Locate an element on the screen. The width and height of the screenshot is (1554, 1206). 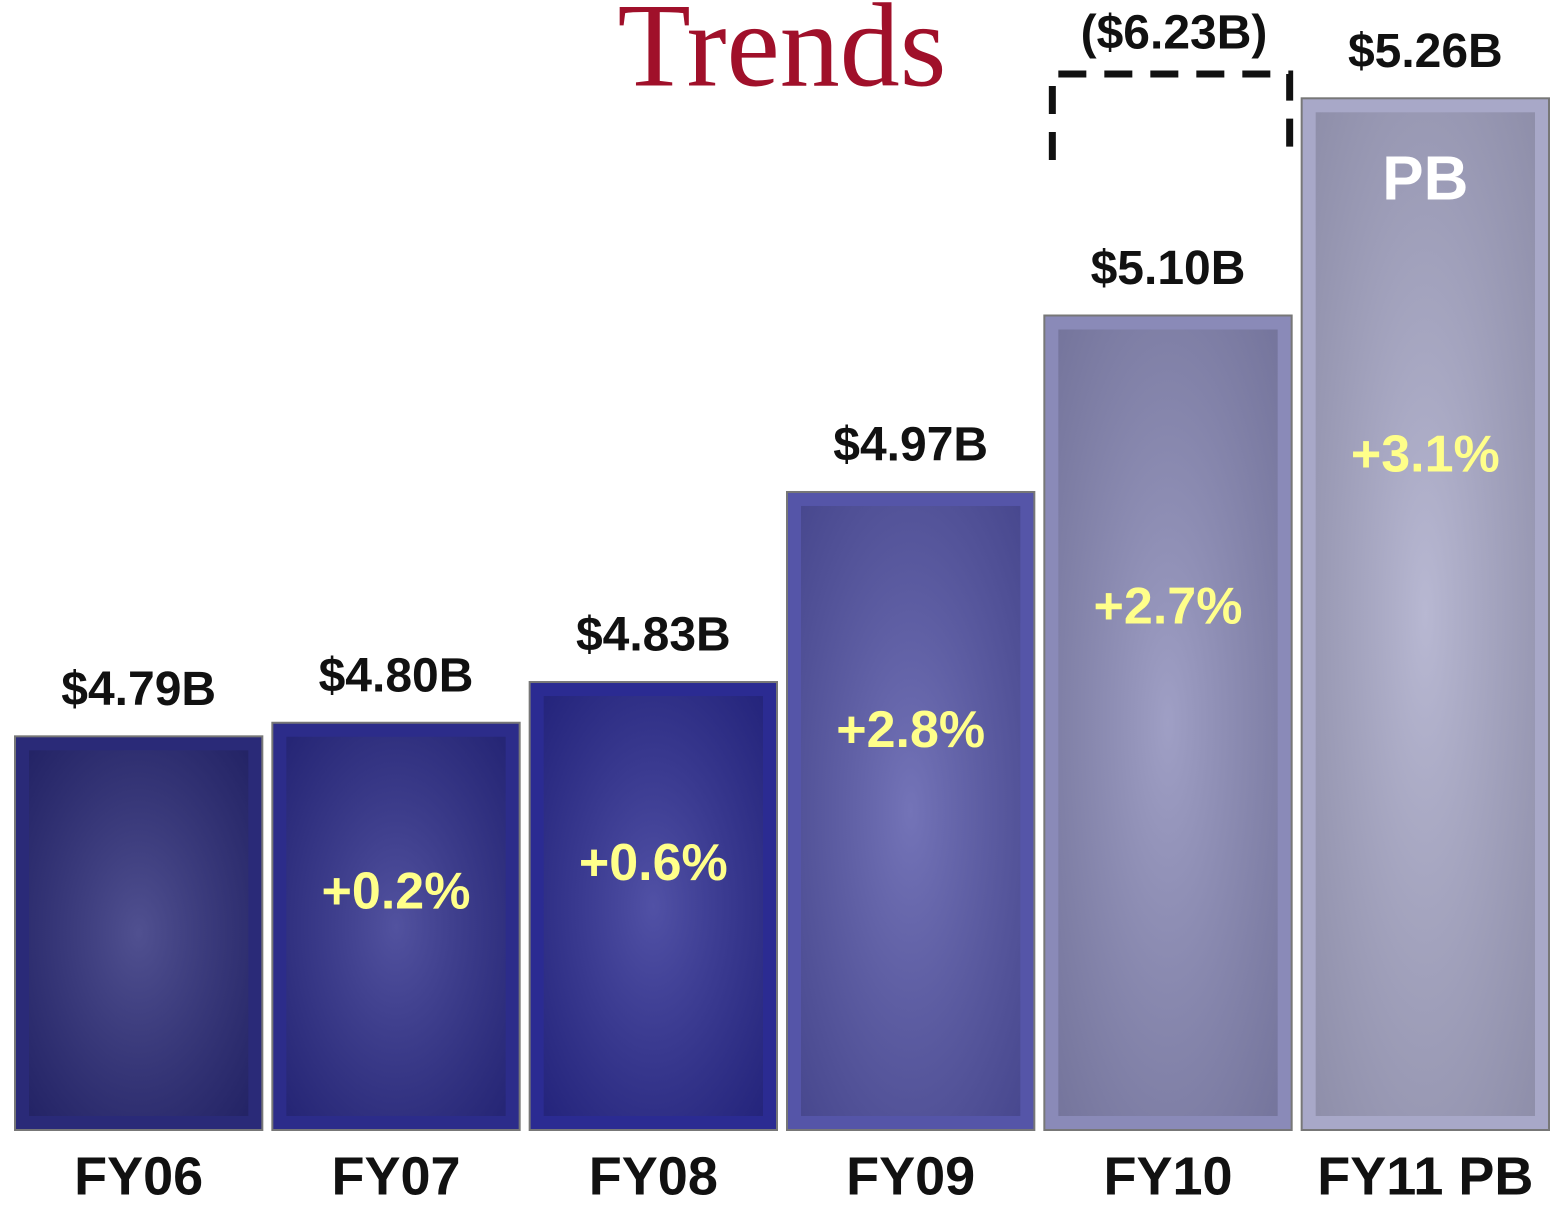
growth-label: +3.1% is located at coordinates (1425, 455).